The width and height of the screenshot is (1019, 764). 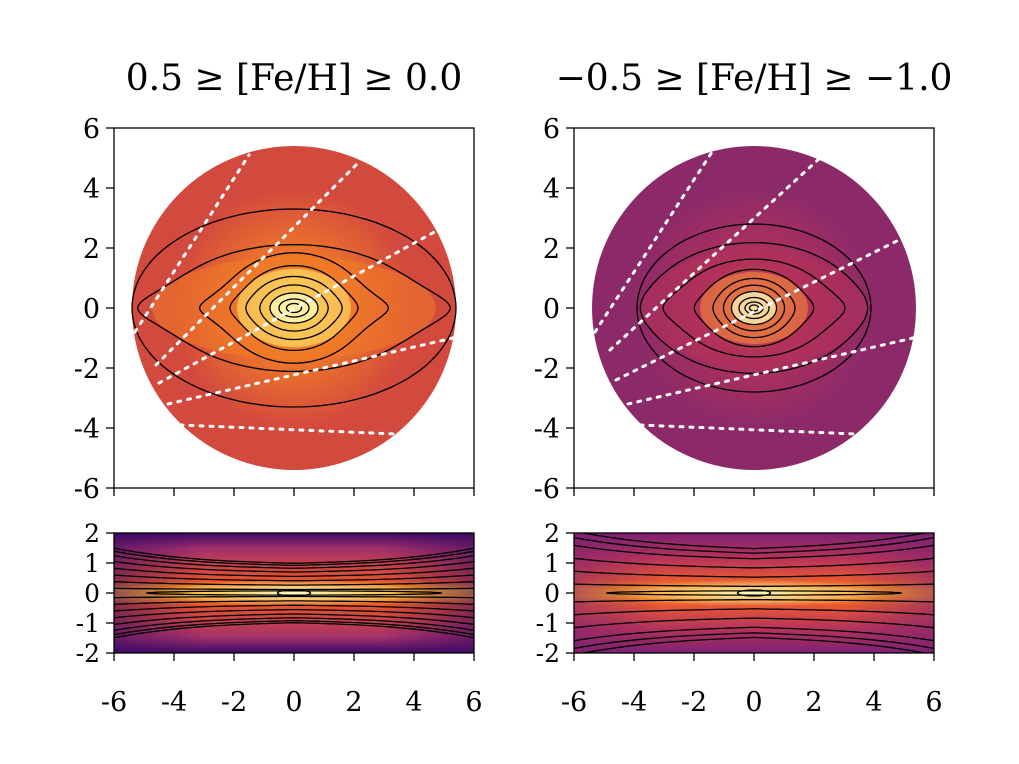 I want to click on panel-title-metal-poor: −0.5 ≥ [Fe/H] ≥ −1.0, so click(x=754, y=78).